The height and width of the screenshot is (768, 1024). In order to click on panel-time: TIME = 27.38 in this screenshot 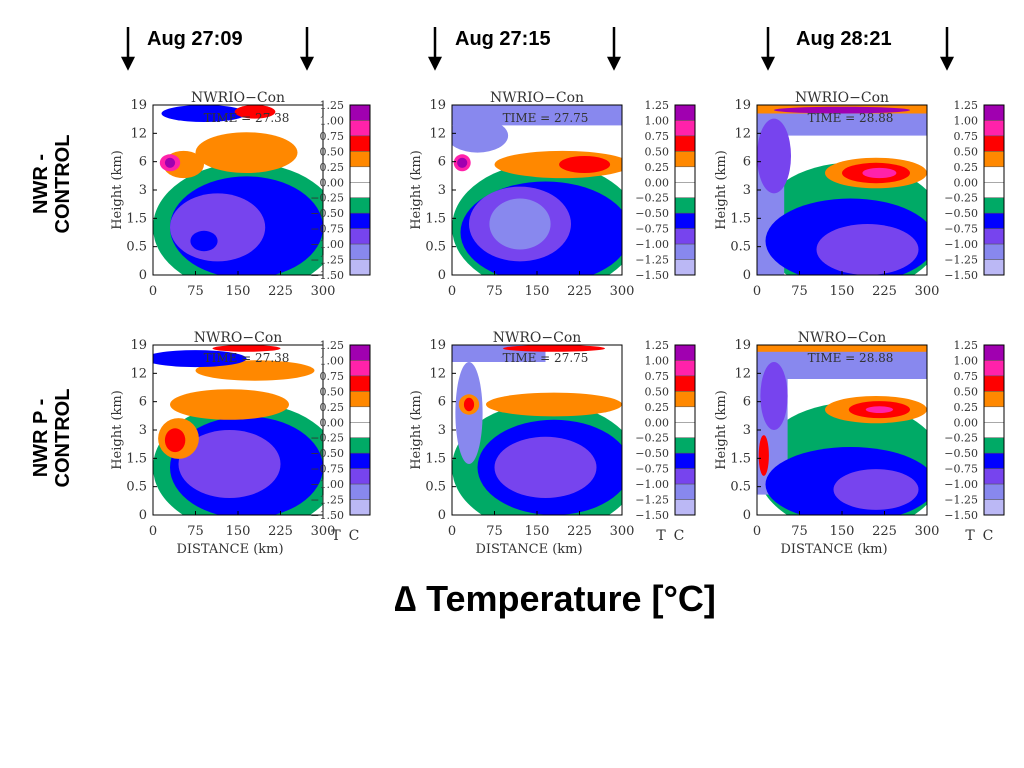, I will do `click(247, 118)`.